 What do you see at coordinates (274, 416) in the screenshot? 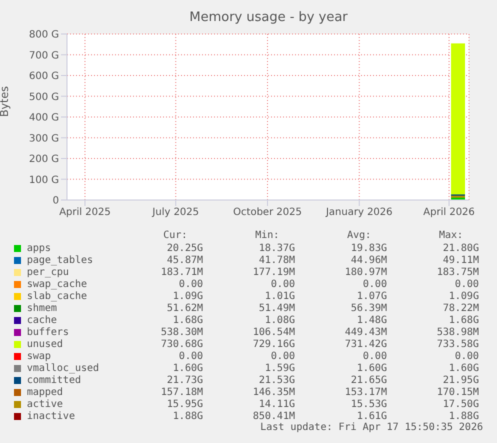
I see `text: 850.41M` at bounding box center [274, 416].